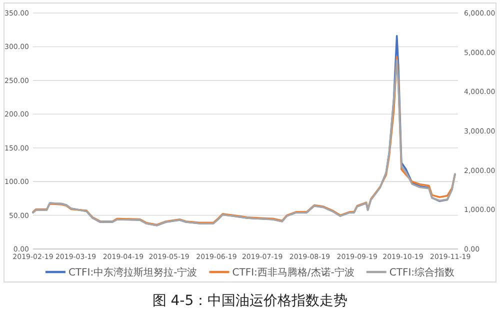 This screenshot has height=334, width=500. I want to click on legend-label: CTFI:综合指数, so click(422, 272).